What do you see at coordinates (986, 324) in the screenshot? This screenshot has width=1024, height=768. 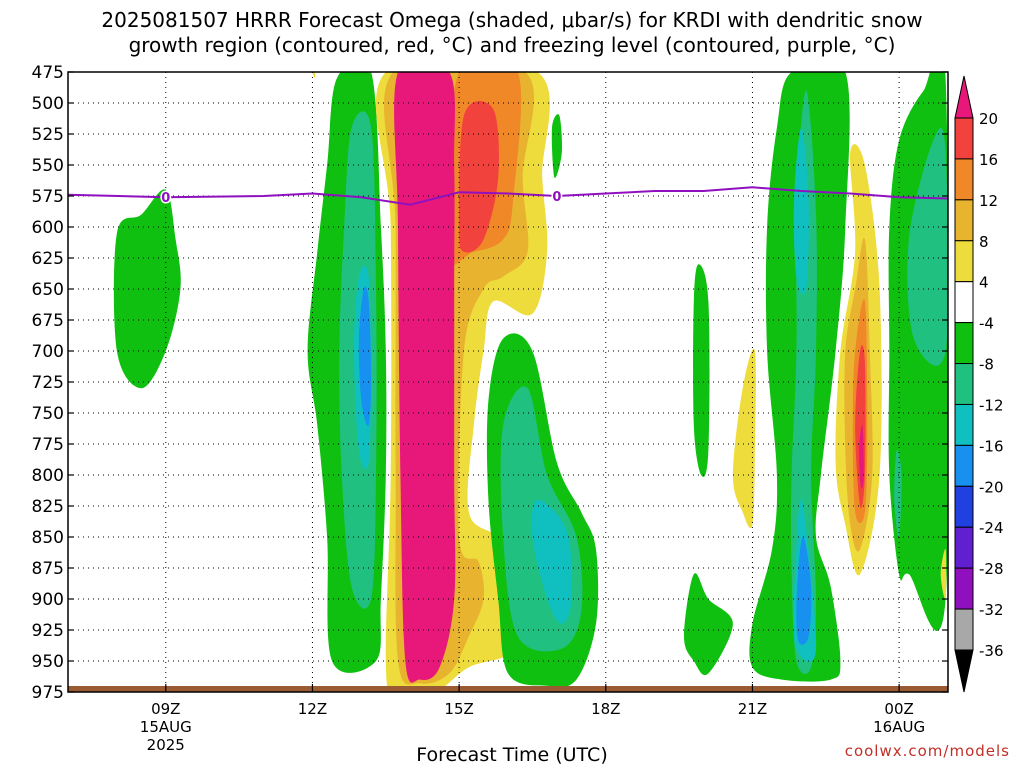 I see `colorbar-label: -4` at bounding box center [986, 324].